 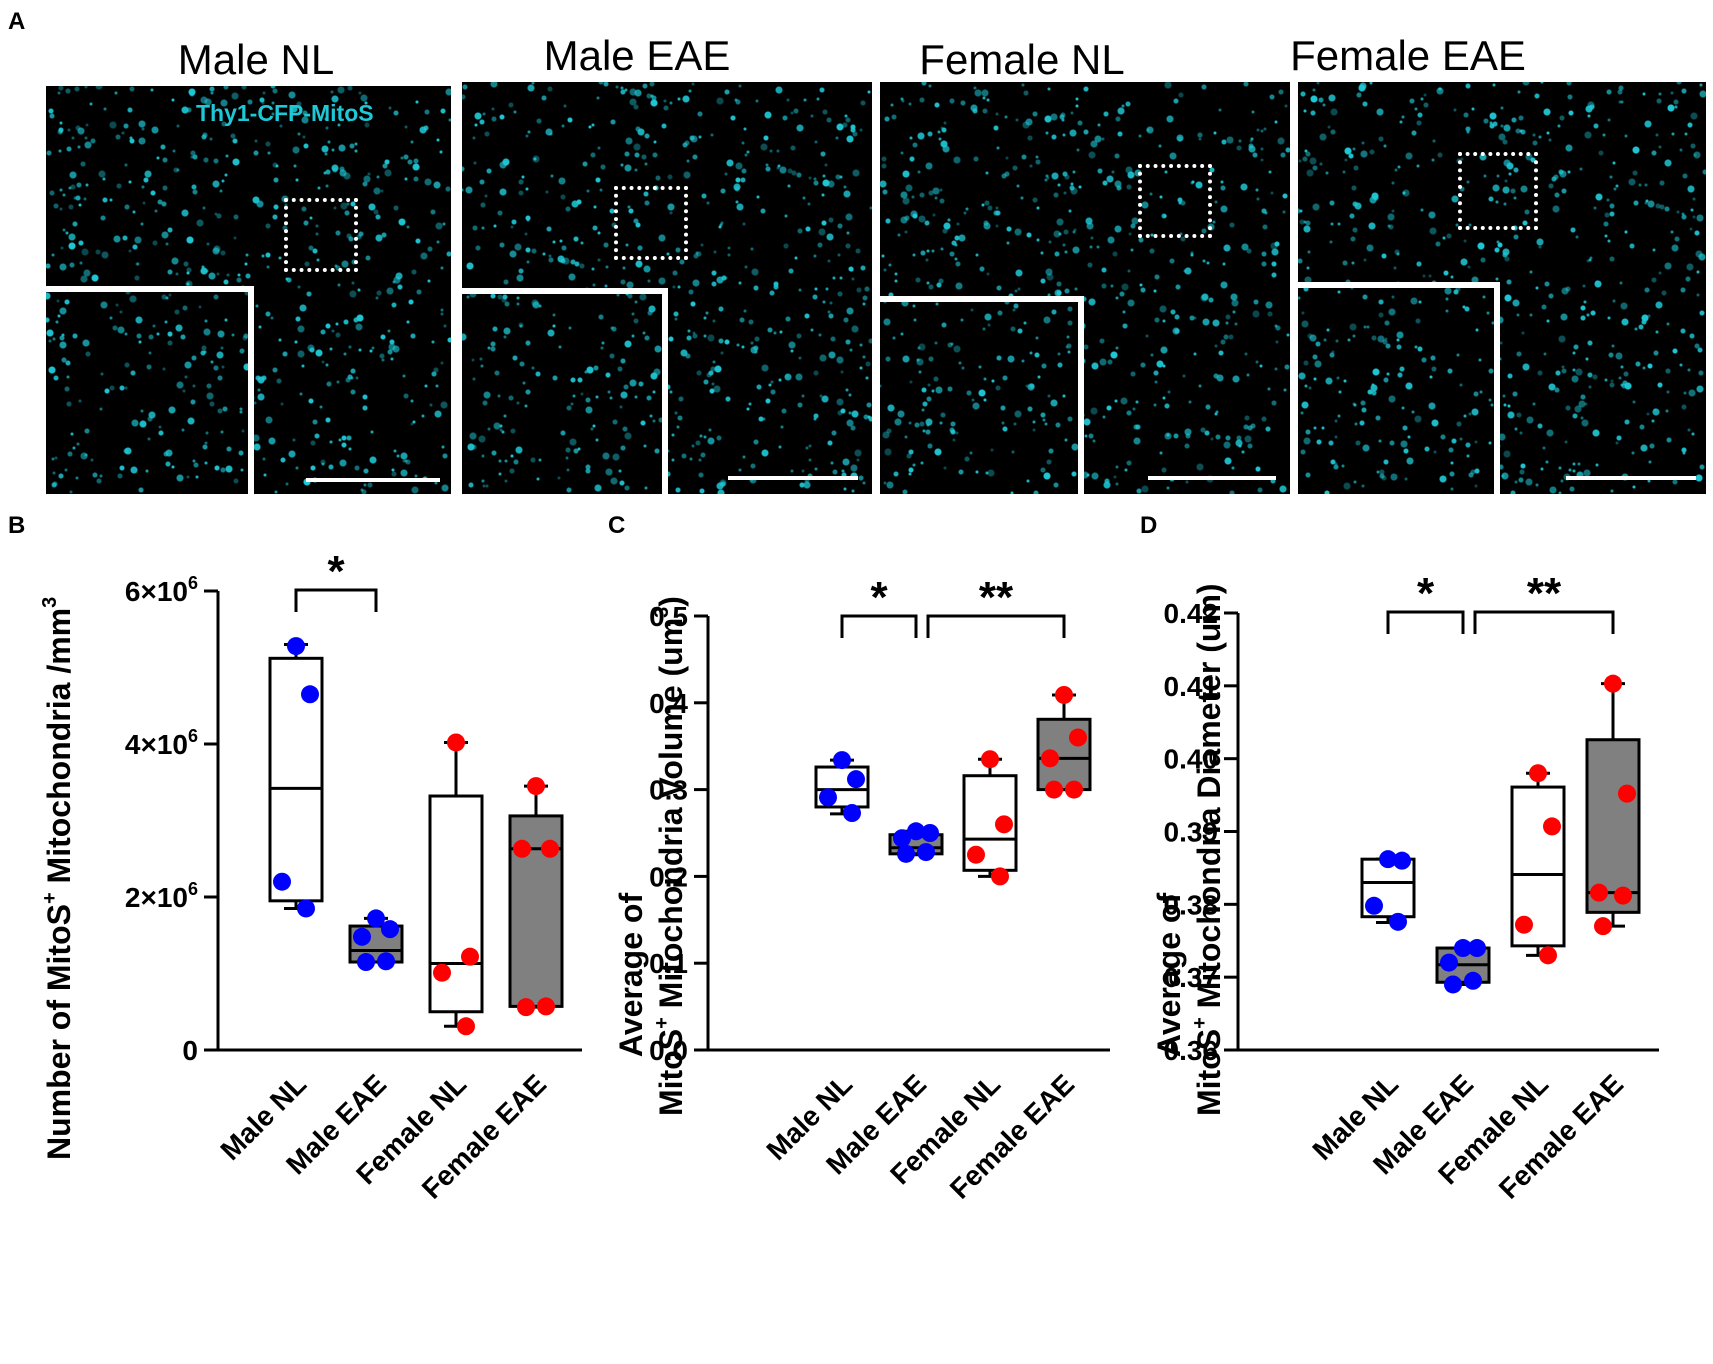 What do you see at coordinates (373, 480) in the screenshot?
I see `scale-bar-male-nl` at bounding box center [373, 480].